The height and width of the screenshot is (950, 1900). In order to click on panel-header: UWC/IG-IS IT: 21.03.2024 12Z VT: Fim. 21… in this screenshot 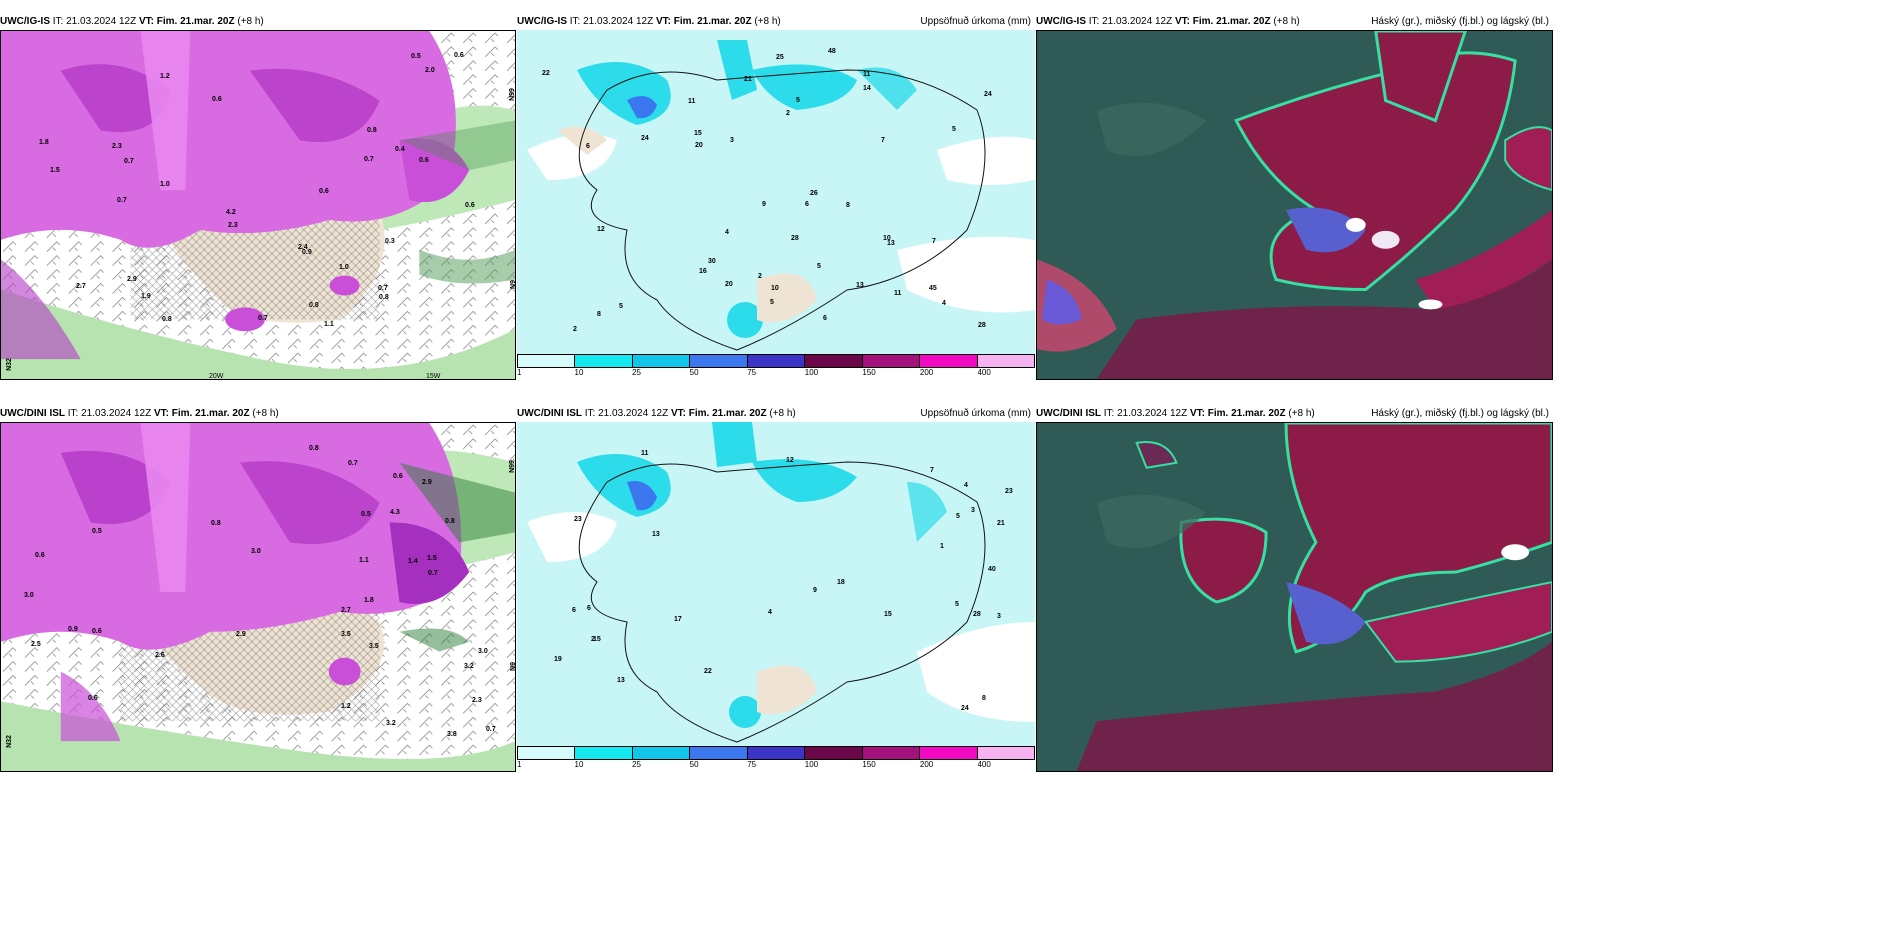, I will do `click(132, 21)`.